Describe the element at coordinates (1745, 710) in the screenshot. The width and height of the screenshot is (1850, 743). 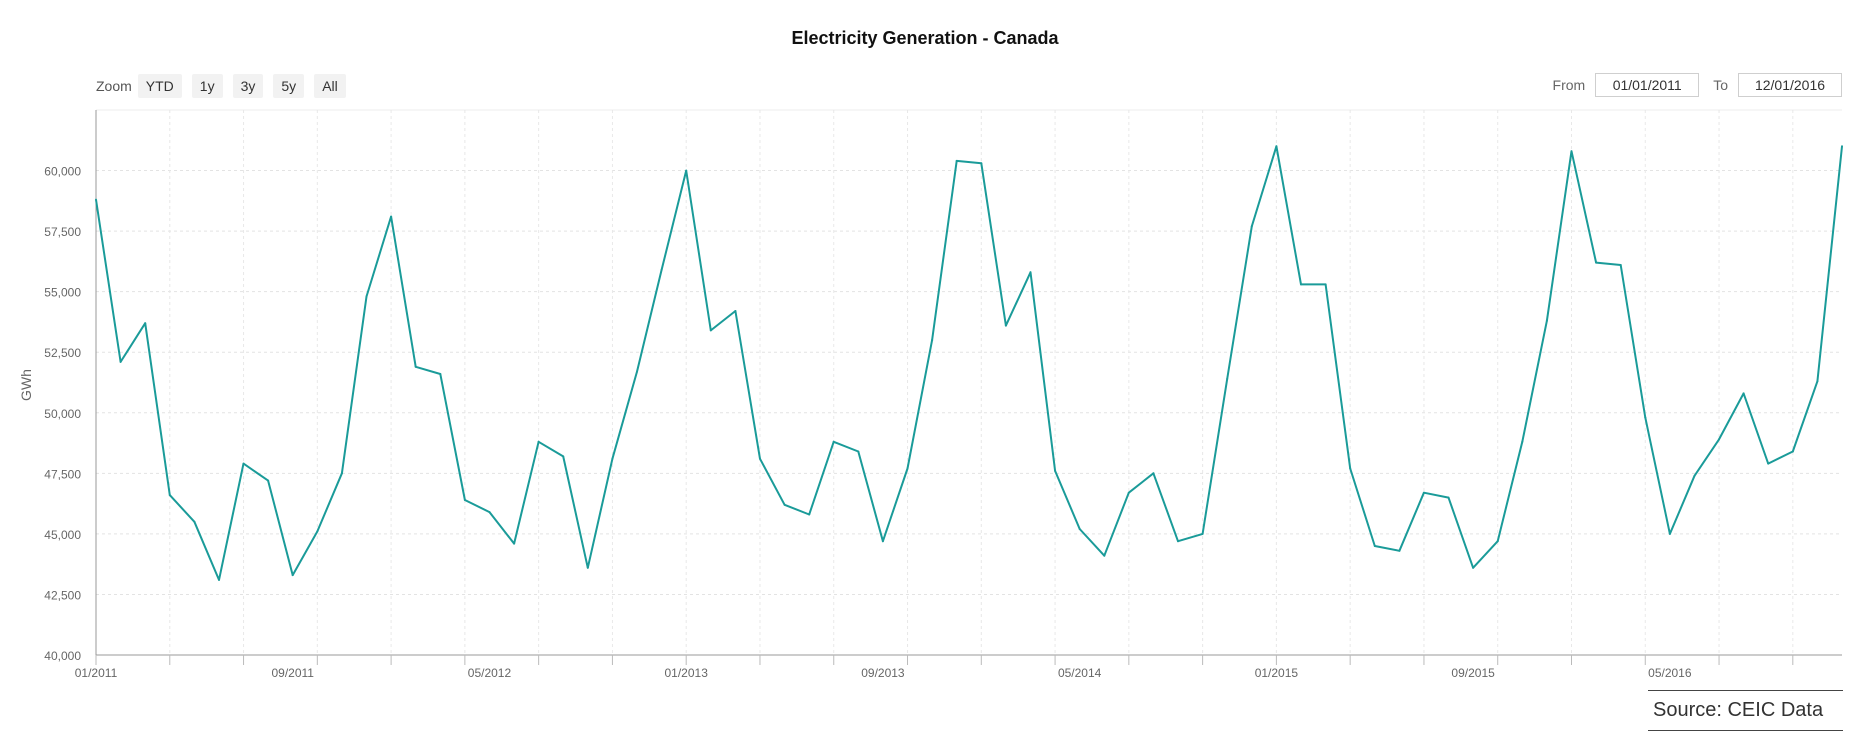
I see `source-note: Source: CEIC Data` at that location.